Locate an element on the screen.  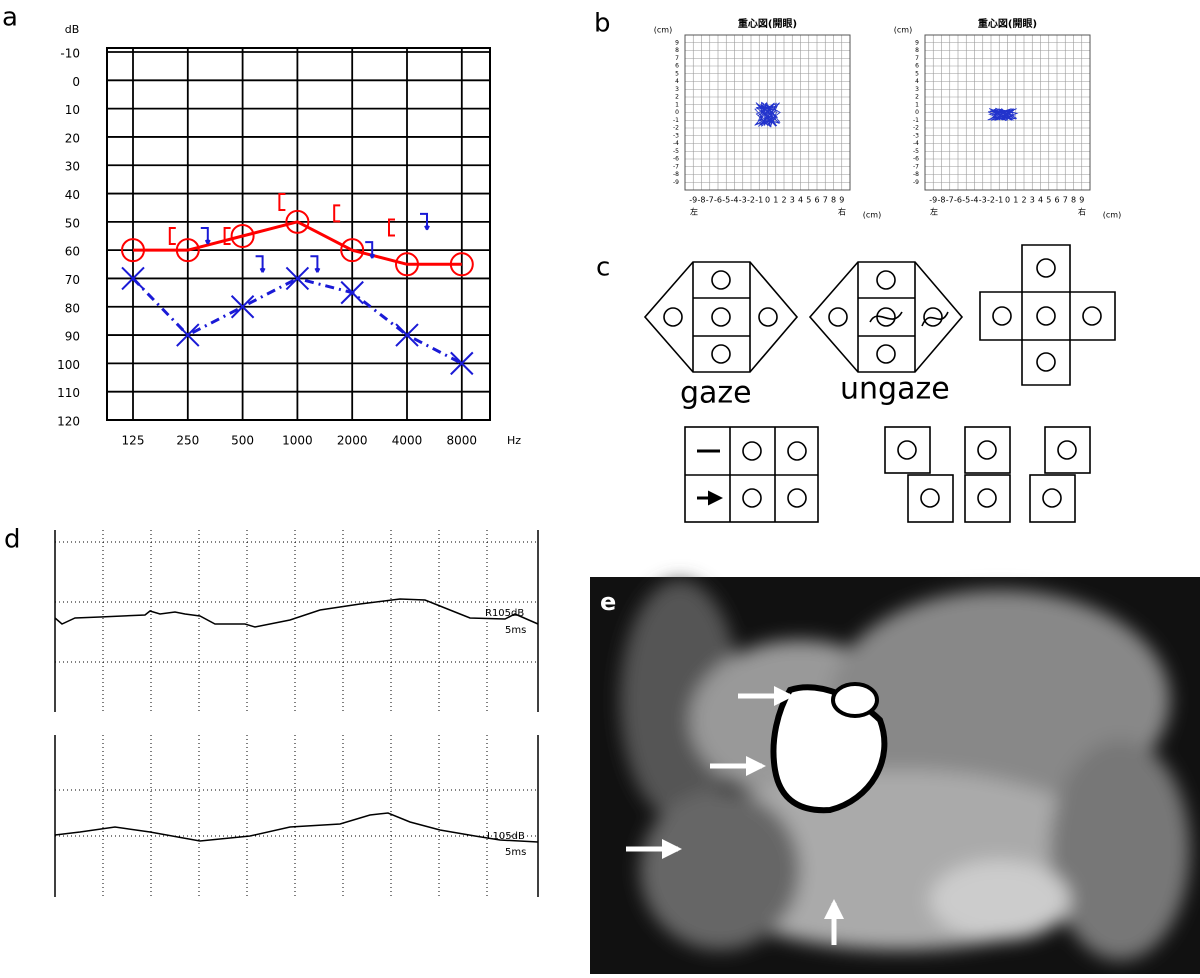
x-tick-label: 250 is located at coordinates (187, 441).